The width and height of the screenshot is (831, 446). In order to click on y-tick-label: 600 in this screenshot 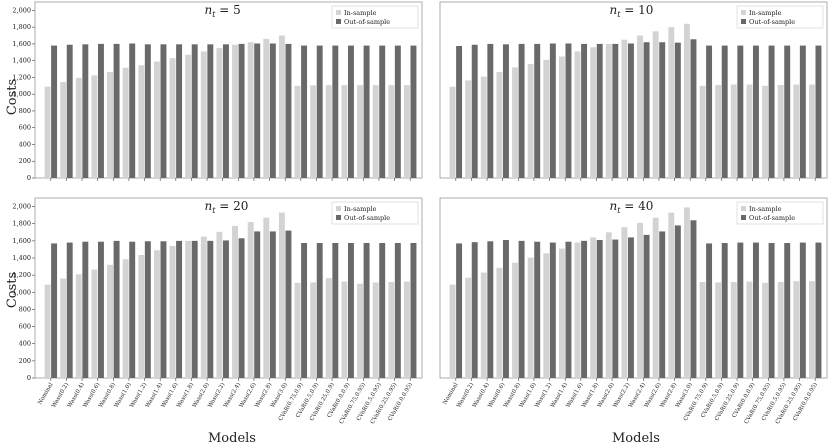, I will do `click(25, 327)`.